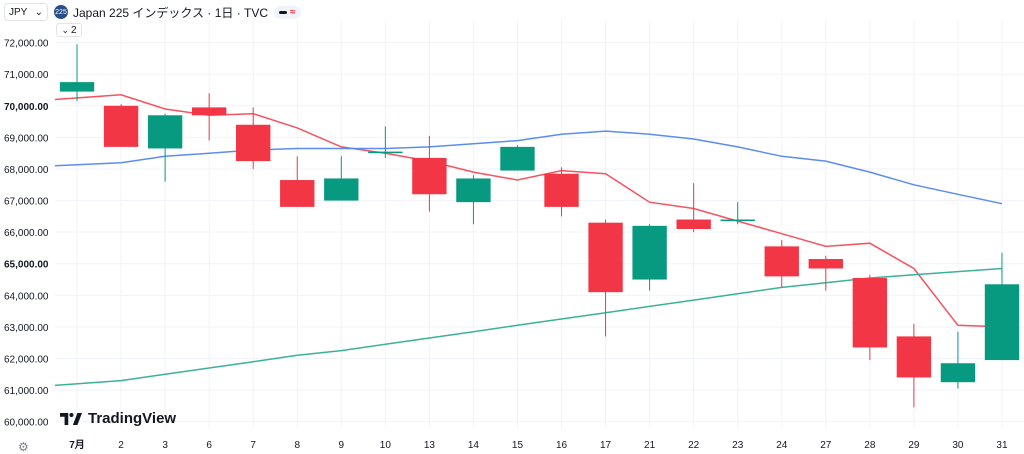 The width and height of the screenshot is (1024, 454). What do you see at coordinates (253, 445) in the screenshot?
I see `time-tick-label: 7` at bounding box center [253, 445].